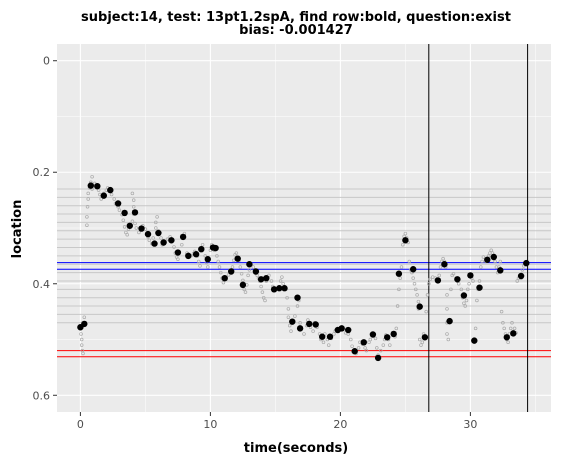 Image resolution: width=562 pixels, height=464 pixels. What do you see at coordinates (46, 61) in the screenshot?
I see `y-tick-label: 0` at bounding box center [46, 61].